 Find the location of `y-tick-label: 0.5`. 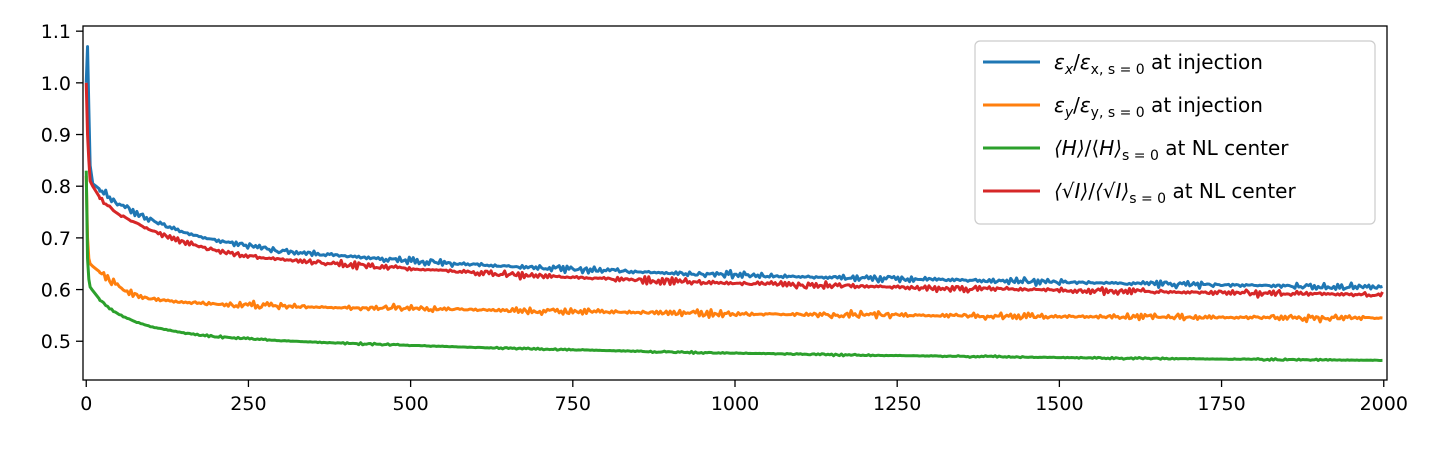

y-tick-label: 0.5 is located at coordinates (56, 342).